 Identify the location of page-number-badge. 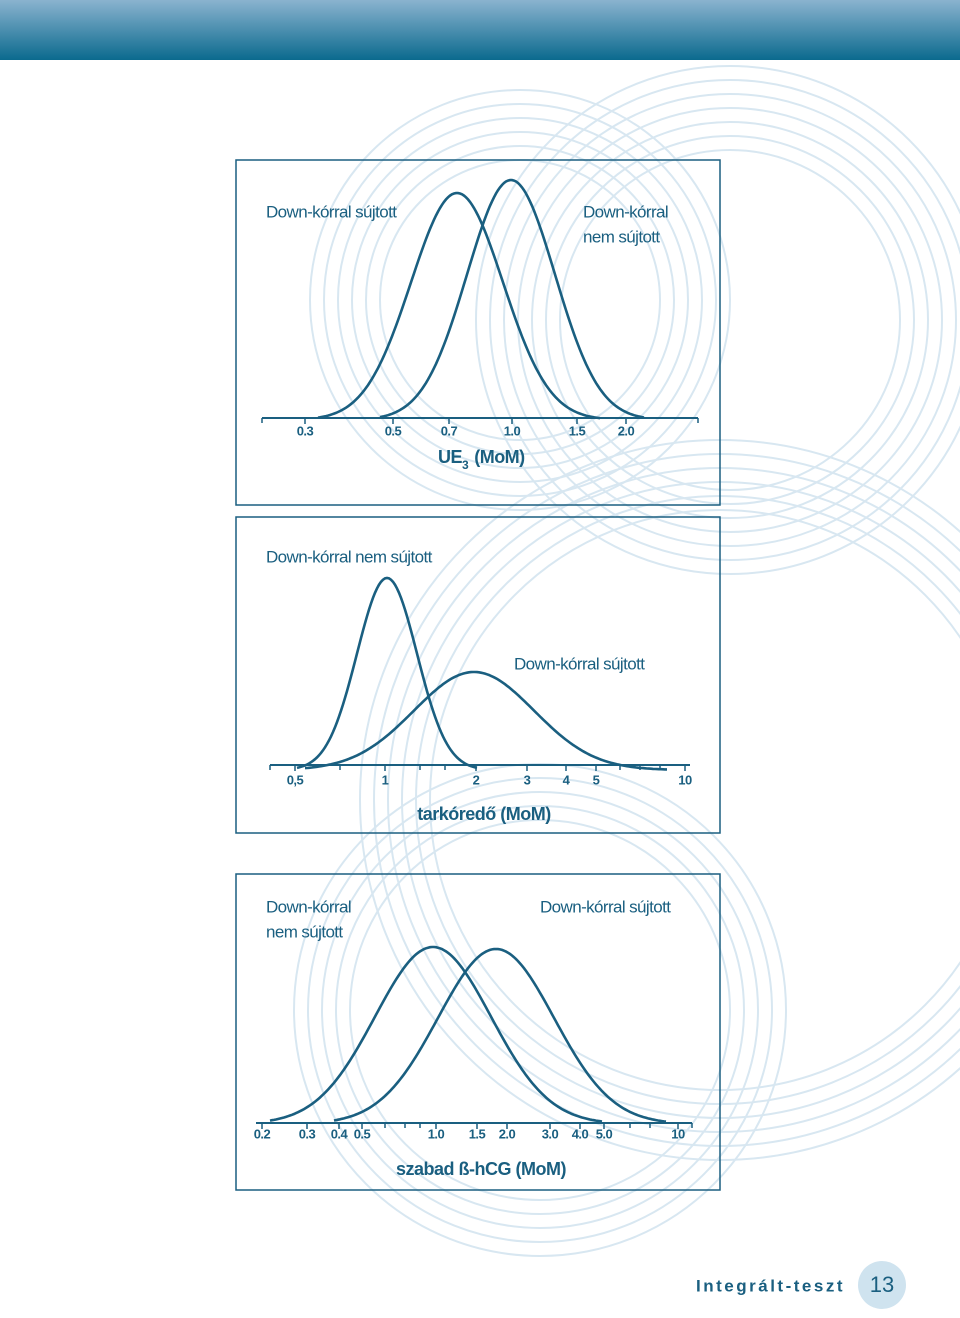
(882, 1285).